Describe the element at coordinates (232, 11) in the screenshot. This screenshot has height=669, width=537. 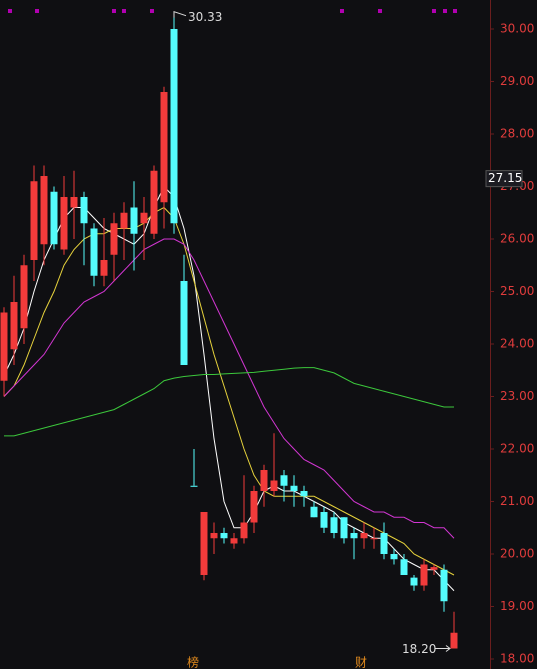
I see `top-markers` at that location.